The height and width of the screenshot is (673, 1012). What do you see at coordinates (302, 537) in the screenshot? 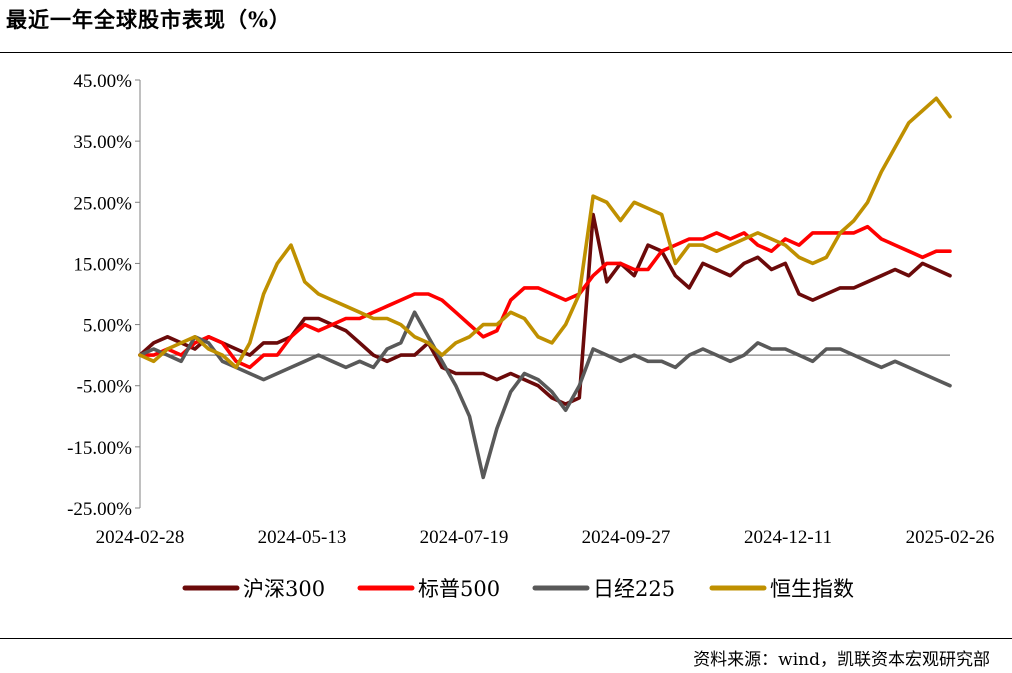
I see `x-tick-label: 2024-05-13` at bounding box center [302, 537].